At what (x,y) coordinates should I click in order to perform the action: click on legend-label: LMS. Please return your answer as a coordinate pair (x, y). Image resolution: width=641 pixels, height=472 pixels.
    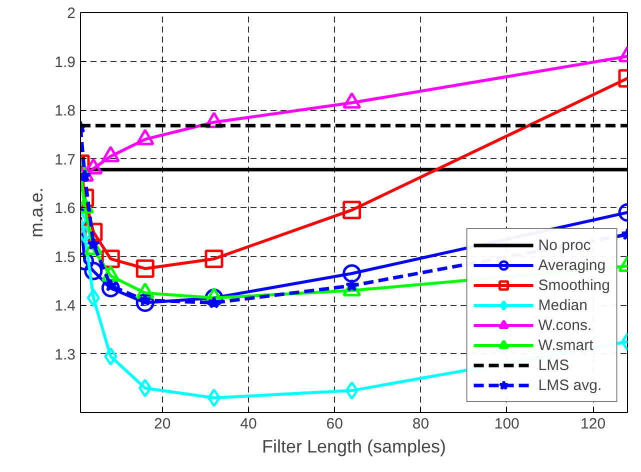
    Looking at the image, I should click on (554, 365).